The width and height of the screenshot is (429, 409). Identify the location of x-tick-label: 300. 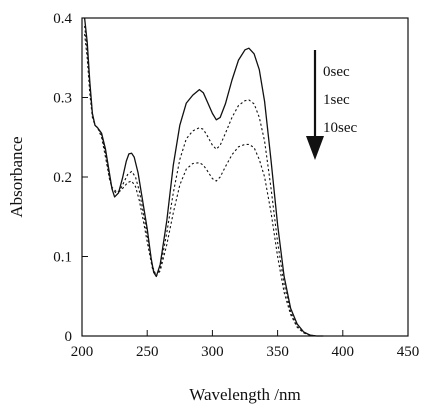
(212, 352).